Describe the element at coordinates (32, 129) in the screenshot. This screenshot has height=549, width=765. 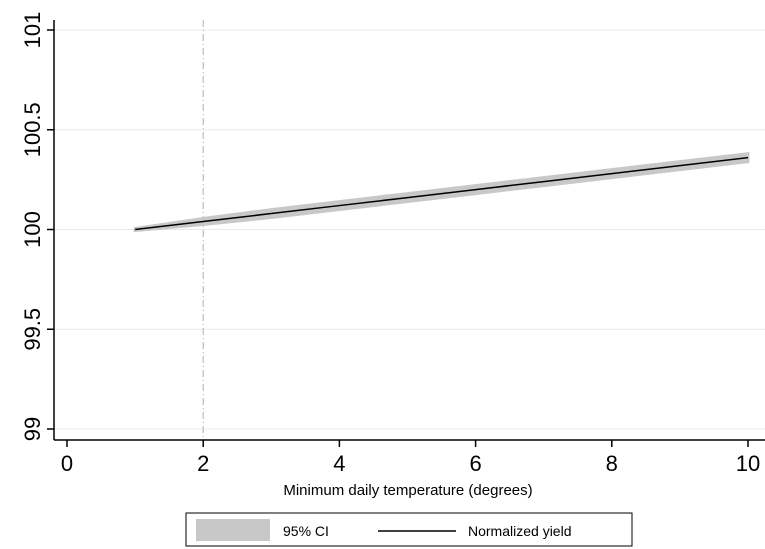
I see `y-tick-label-3: 100.5` at that location.